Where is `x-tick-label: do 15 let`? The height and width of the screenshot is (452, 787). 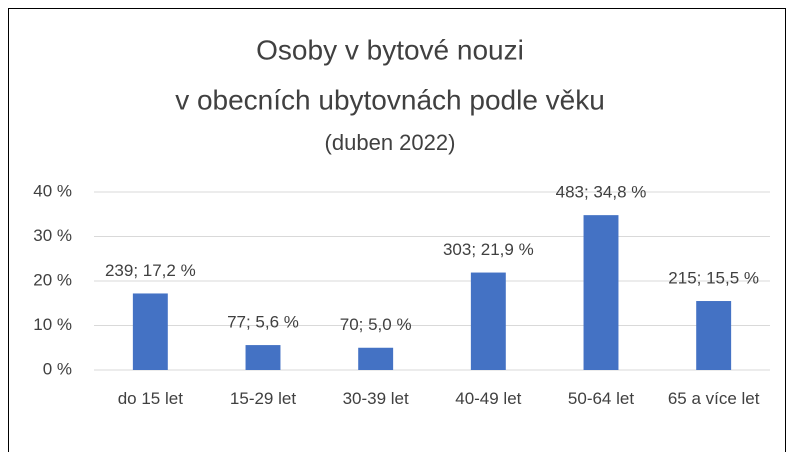
x-tick-label: do 15 let is located at coordinates (150, 398).